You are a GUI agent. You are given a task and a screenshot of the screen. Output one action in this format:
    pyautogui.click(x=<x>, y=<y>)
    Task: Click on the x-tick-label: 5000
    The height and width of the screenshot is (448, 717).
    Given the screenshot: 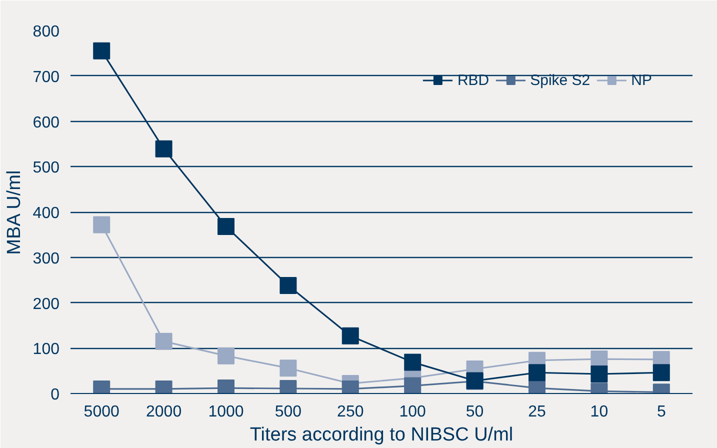 What is the action you would take?
    pyautogui.click(x=102, y=412)
    